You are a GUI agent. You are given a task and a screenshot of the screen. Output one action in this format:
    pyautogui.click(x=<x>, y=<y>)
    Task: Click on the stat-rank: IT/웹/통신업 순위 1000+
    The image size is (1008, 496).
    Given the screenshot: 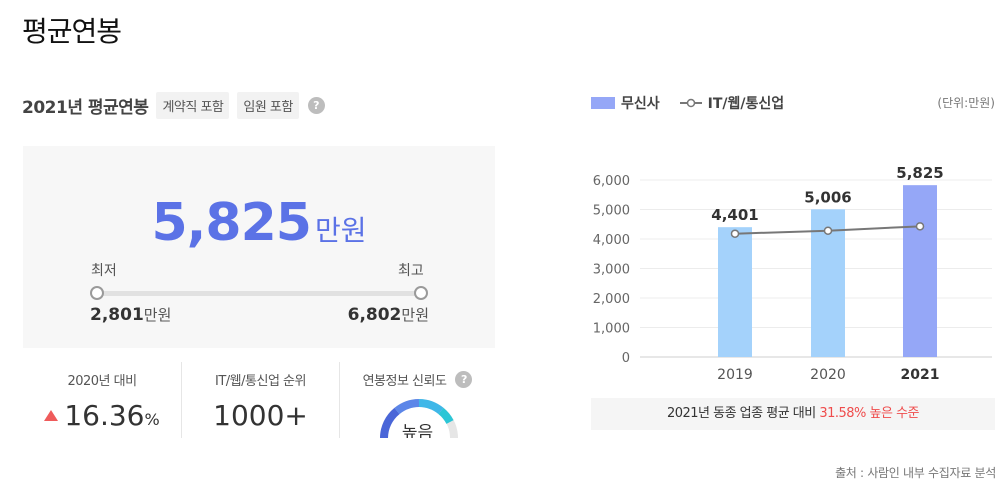 What is the action you would take?
    pyautogui.click(x=260, y=400)
    